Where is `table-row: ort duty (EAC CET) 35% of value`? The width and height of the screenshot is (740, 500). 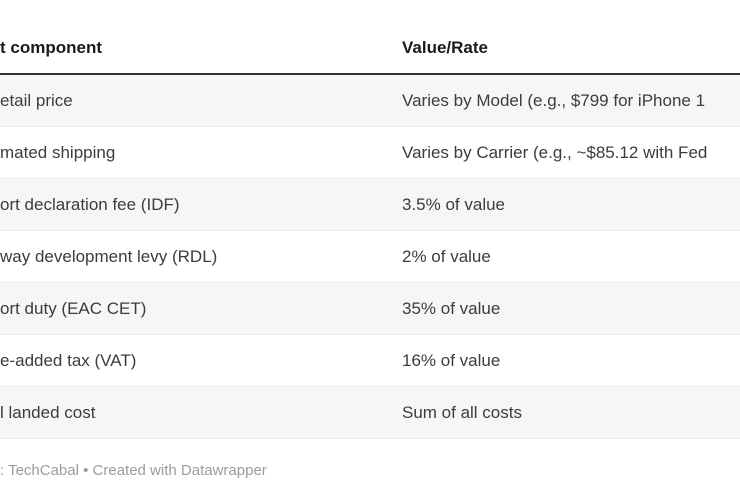 table-row: ort duty (EAC CET) 35% of value is located at coordinates (370, 309).